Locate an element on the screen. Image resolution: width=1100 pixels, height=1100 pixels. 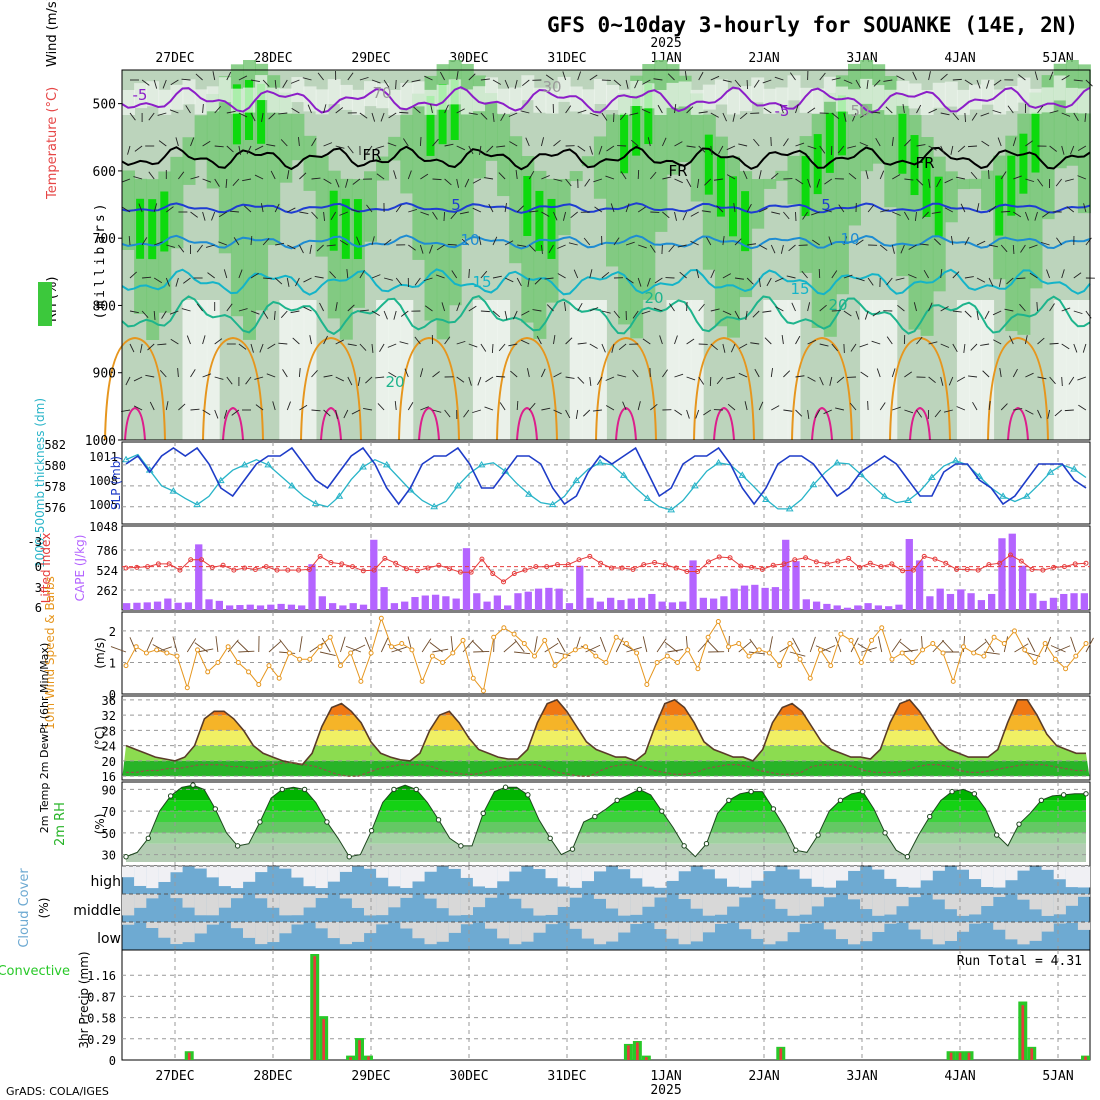
cloud-cover-label: Cloud Cover is located at coordinates (24, 908).